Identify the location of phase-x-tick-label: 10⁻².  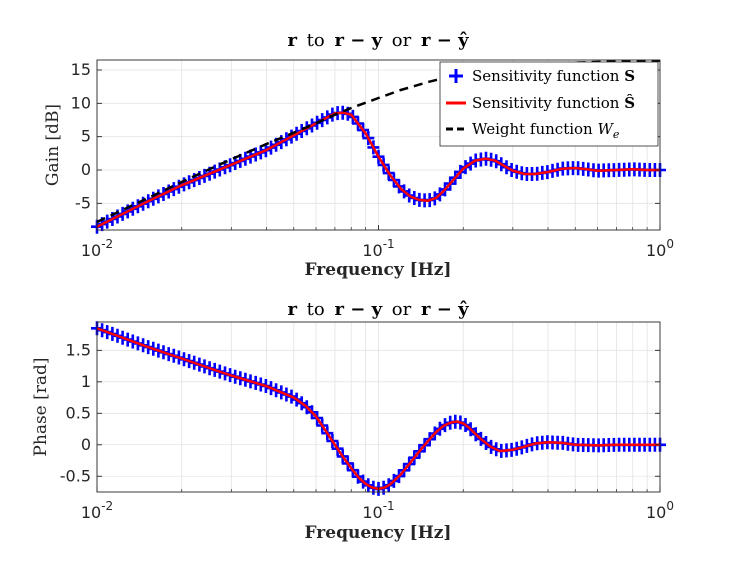
(97, 510).